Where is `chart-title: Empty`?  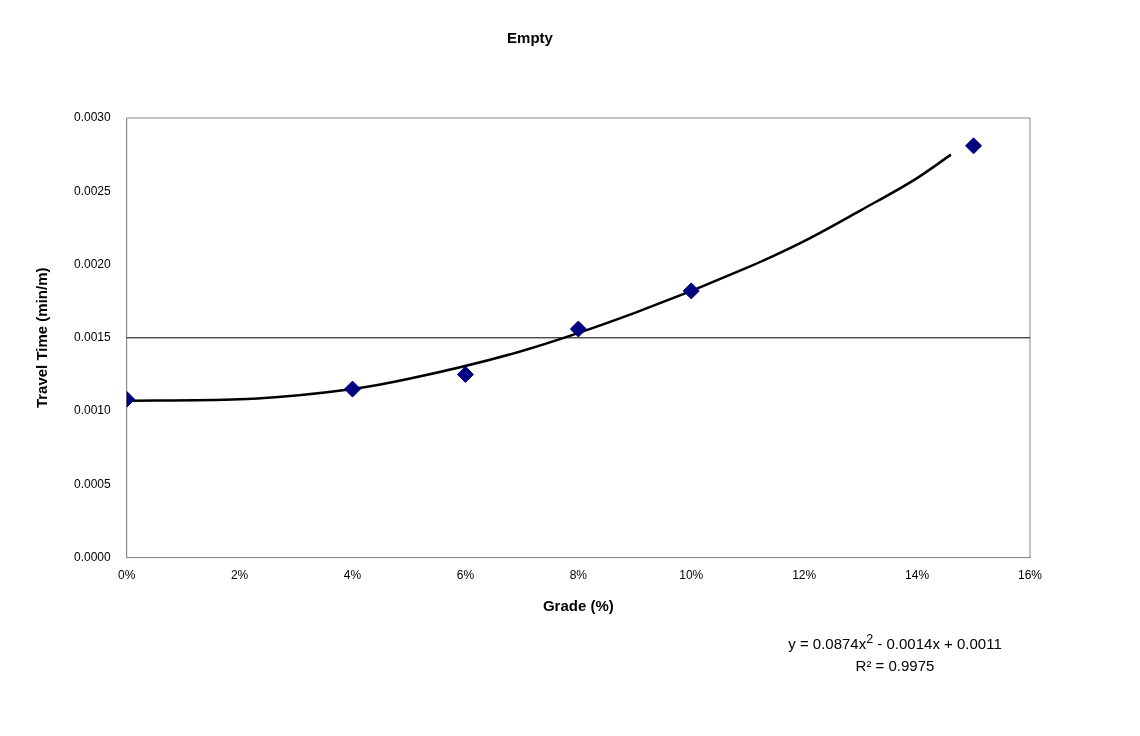
chart-title: Empty is located at coordinates (530, 38).